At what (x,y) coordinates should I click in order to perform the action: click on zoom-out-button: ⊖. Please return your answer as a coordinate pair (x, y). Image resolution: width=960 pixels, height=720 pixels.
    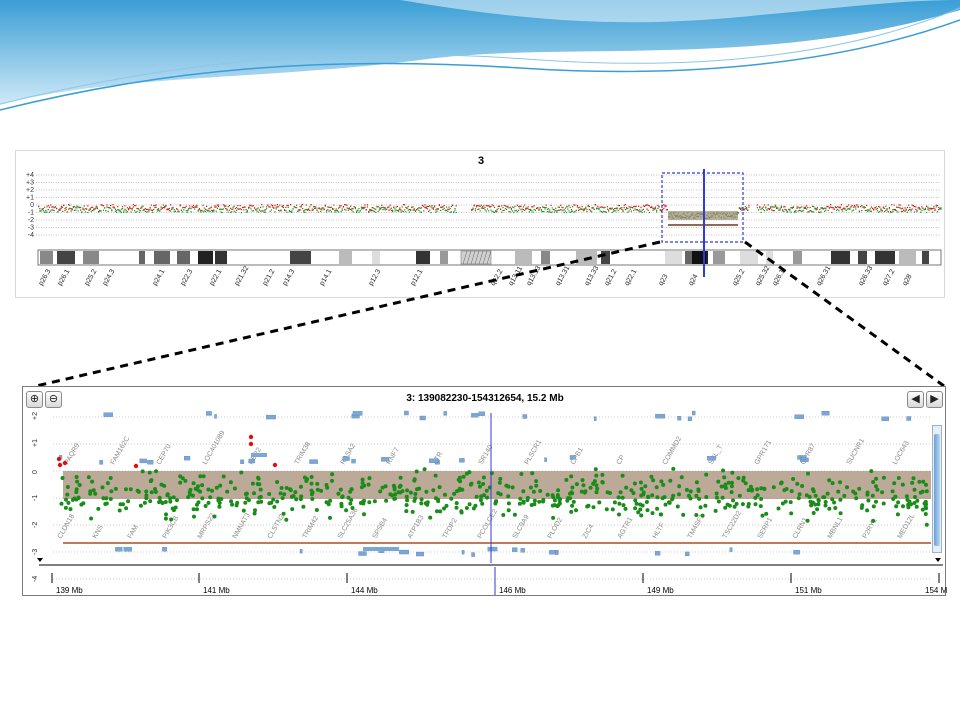
    Looking at the image, I should click on (53, 399).